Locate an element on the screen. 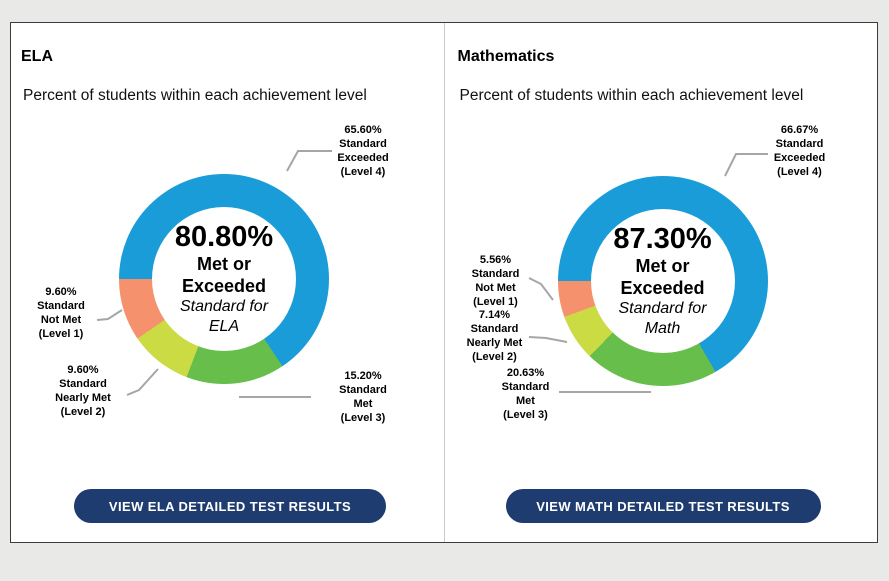  ela-donut-center: 80.80% Met or Exceeded Standard for ELA is located at coordinates (224, 279).